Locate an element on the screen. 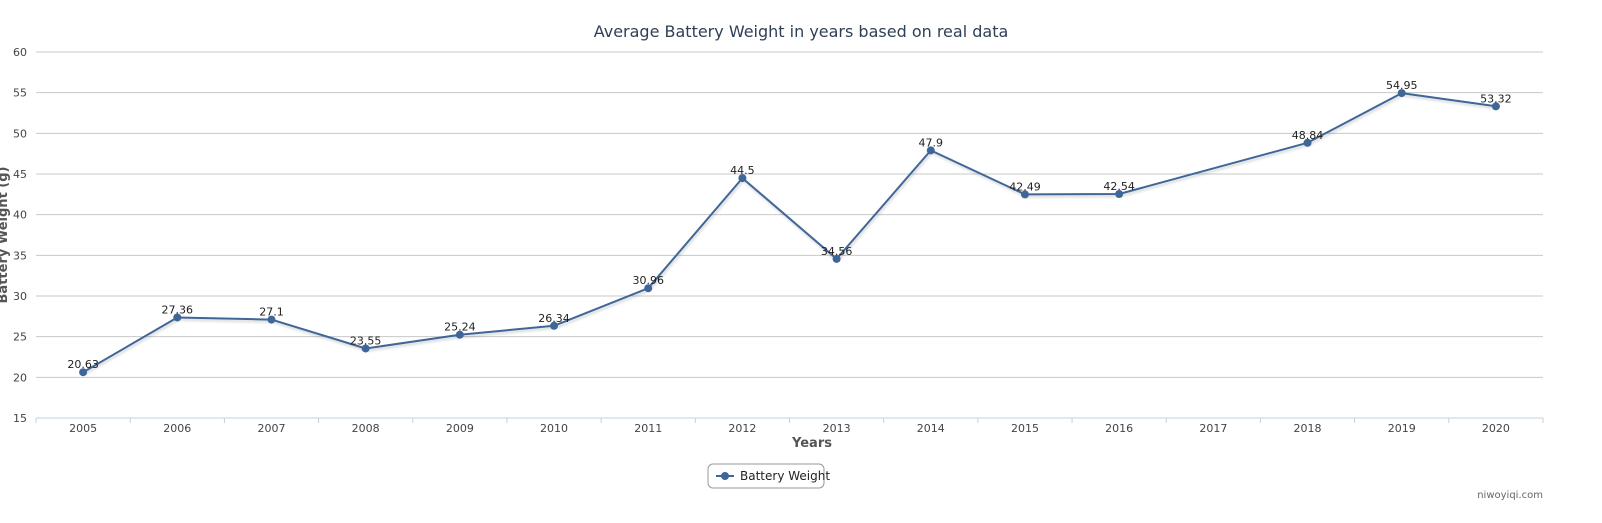  data-point-2010 is located at coordinates (554, 325).